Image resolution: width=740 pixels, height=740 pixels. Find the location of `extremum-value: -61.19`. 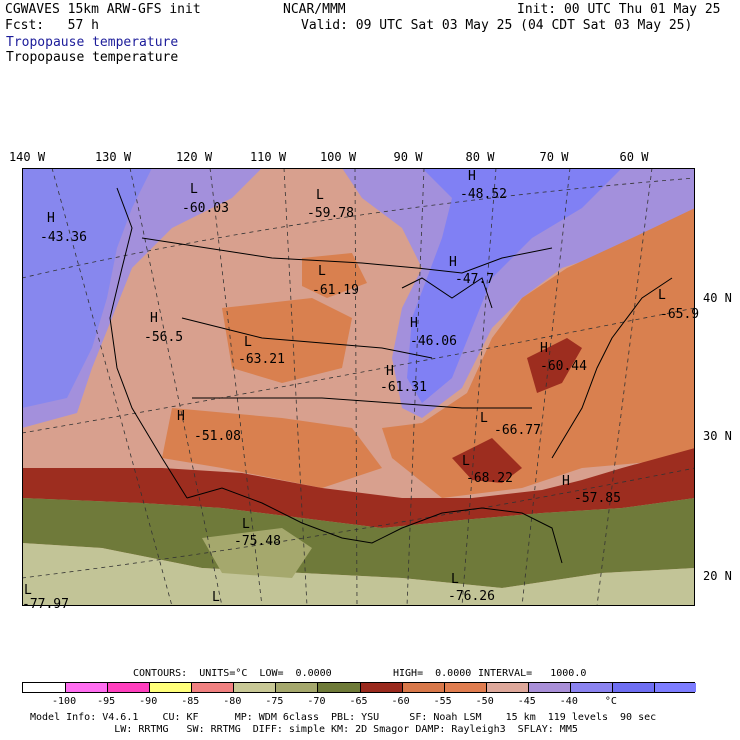

extremum-value: -61.19 is located at coordinates (335, 290).